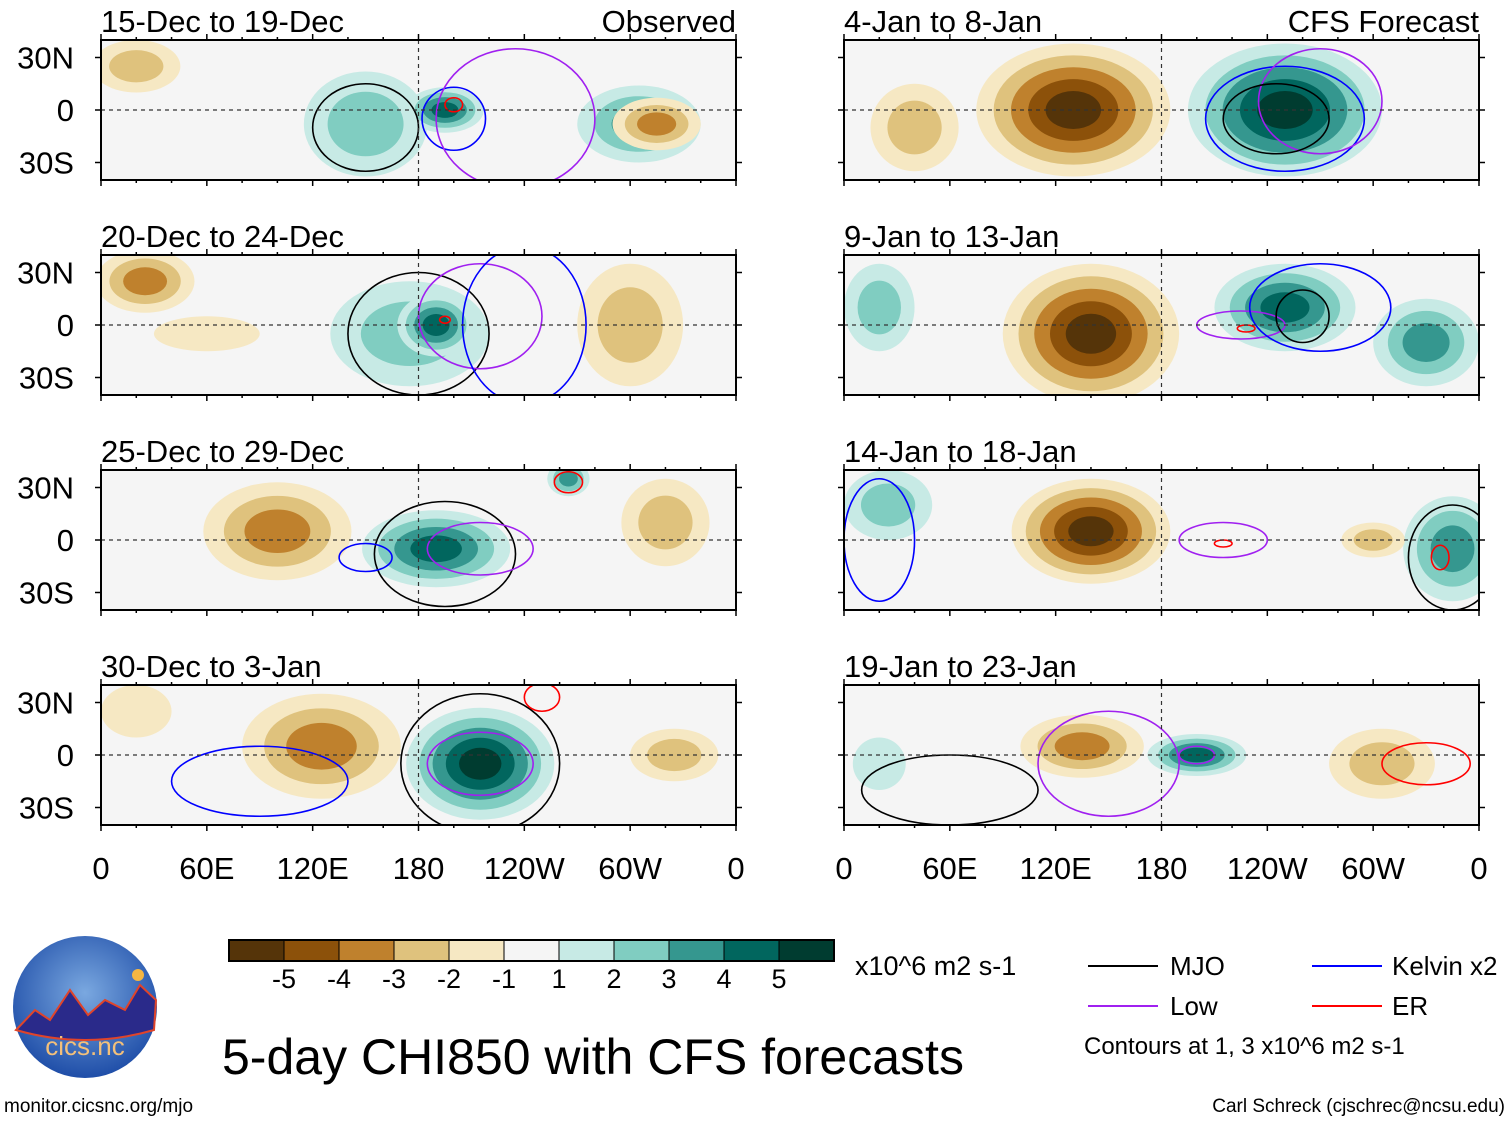 The height and width of the screenshot is (1126, 1510). What do you see at coordinates (85, 1007) in the screenshot?
I see `cics-logo: cics.nc` at bounding box center [85, 1007].